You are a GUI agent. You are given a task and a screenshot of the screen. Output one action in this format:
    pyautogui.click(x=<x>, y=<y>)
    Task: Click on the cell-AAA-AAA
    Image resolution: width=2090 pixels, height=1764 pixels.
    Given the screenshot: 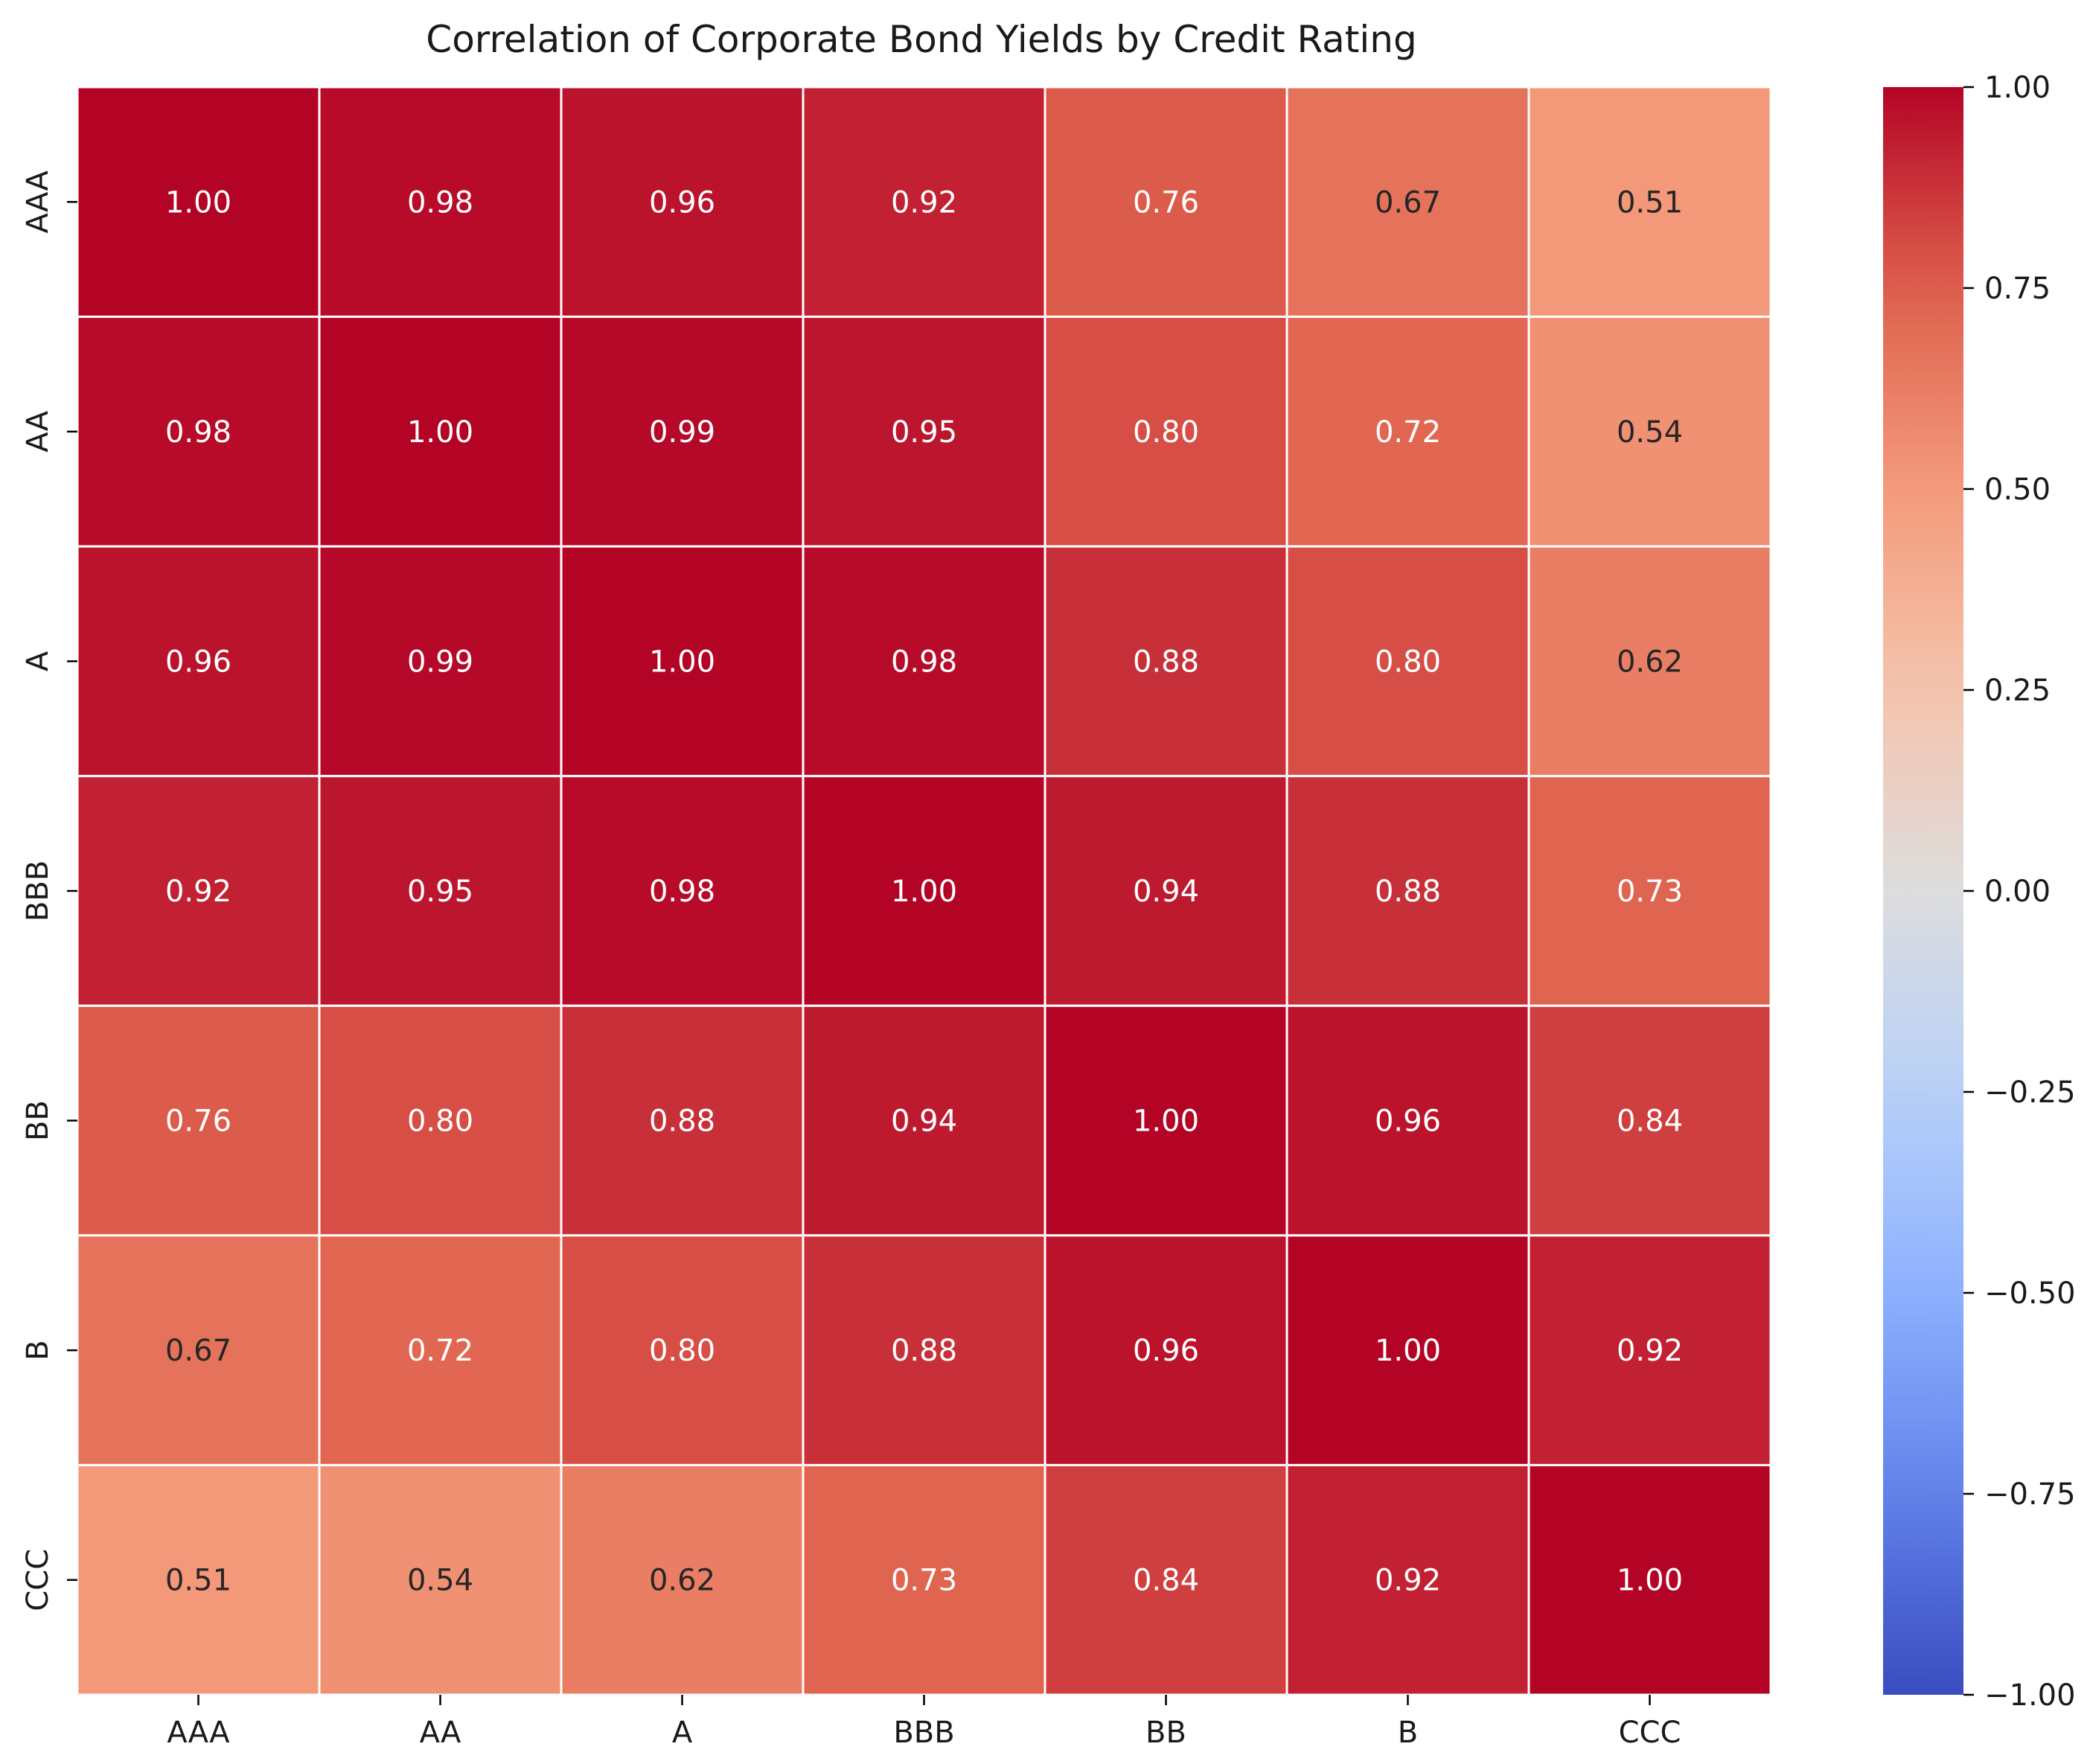 What is the action you would take?
    pyautogui.click(x=199, y=202)
    